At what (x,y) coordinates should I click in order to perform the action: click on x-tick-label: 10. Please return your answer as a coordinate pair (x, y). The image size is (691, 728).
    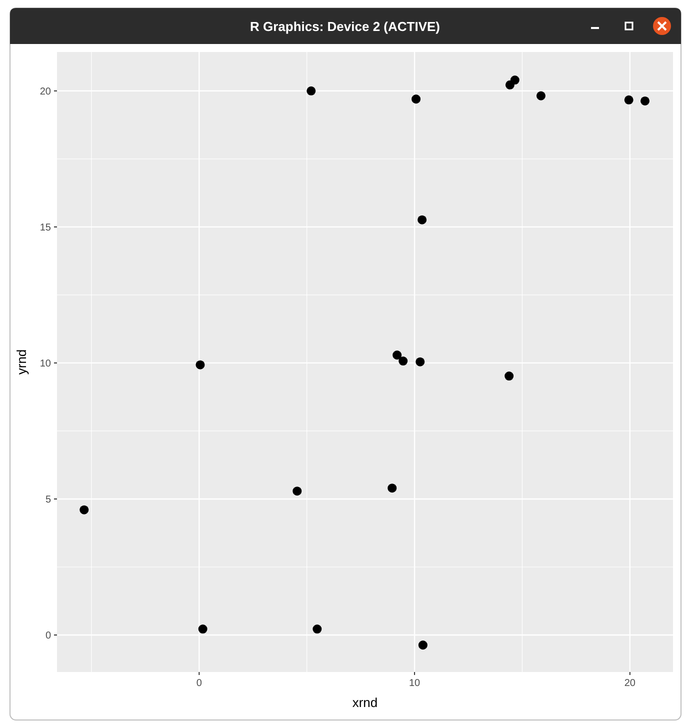
    Looking at the image, I should click on (414, 683).